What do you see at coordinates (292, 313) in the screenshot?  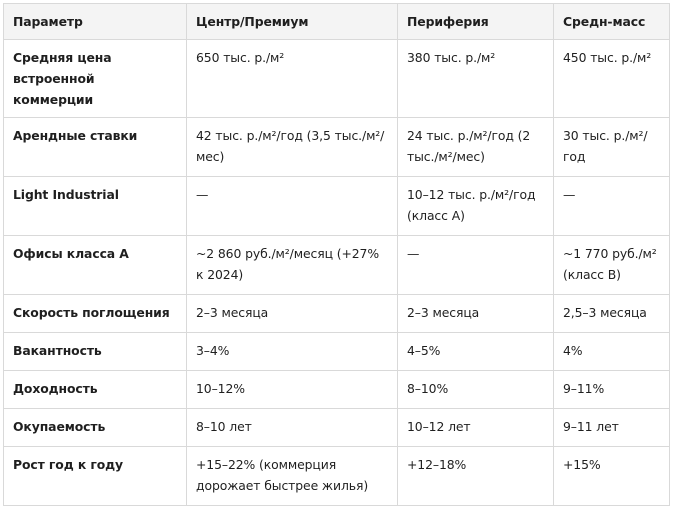 I see `cell-center-premium: 2–3 месяца` at bounding box center [292, 313].